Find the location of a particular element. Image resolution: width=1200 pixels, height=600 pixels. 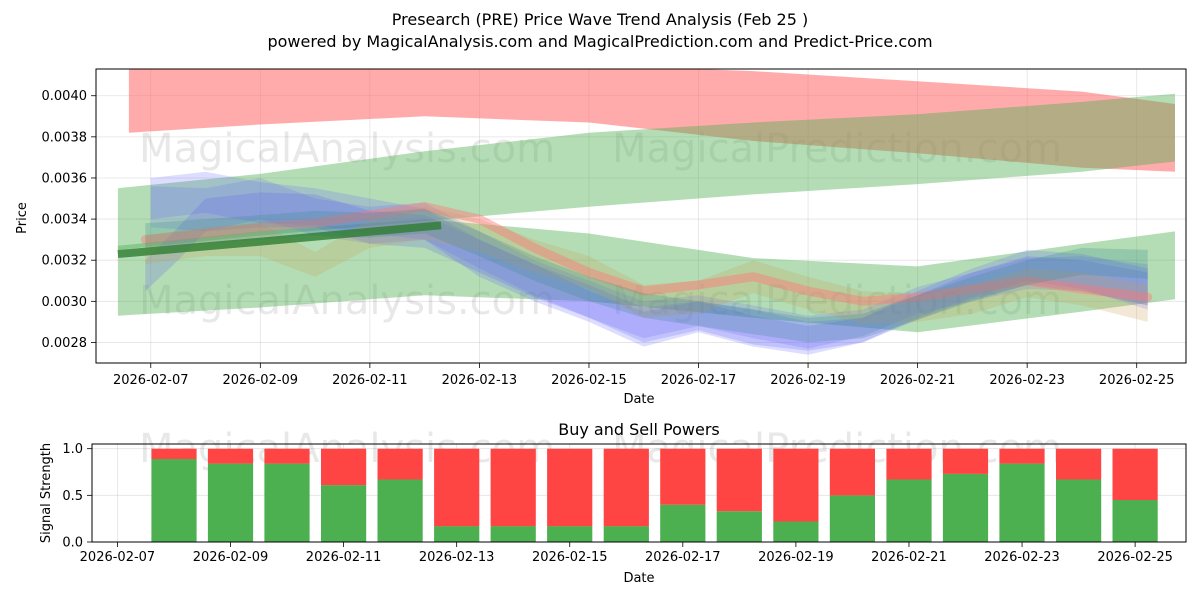

power-x-tick-label: 2026-02-07 is located at coordinates (118, 557).